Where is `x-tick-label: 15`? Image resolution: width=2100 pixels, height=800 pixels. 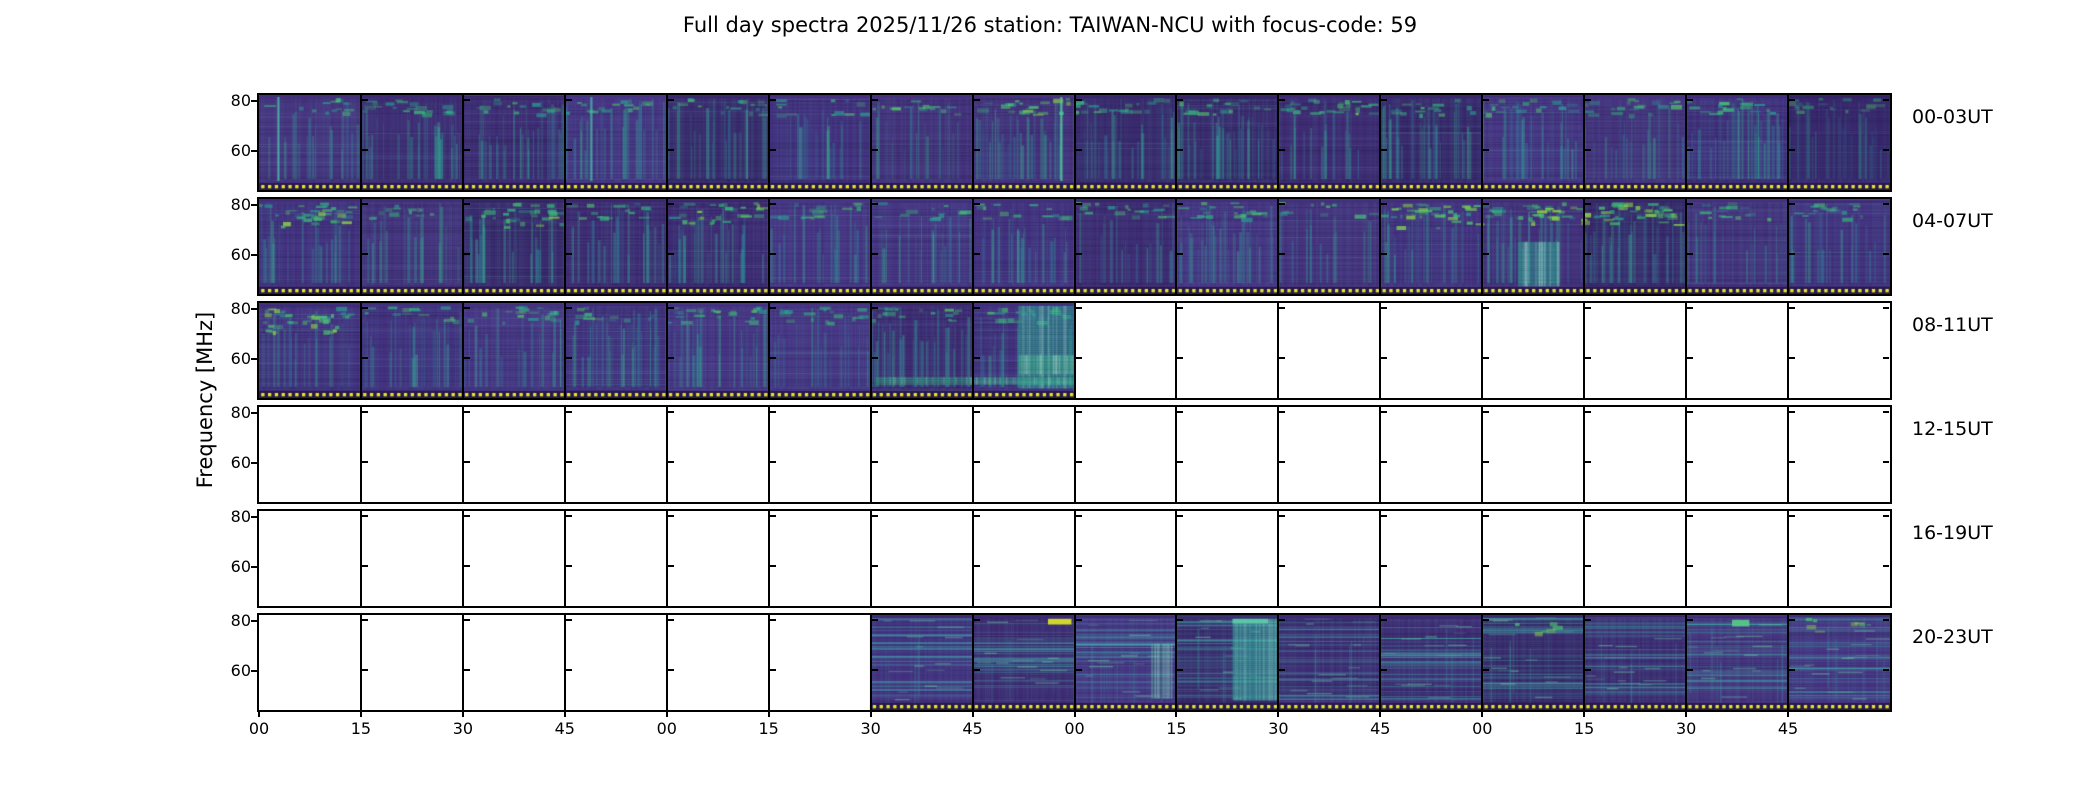
x-tick-label: 15 is located at coordinates (361, 728).